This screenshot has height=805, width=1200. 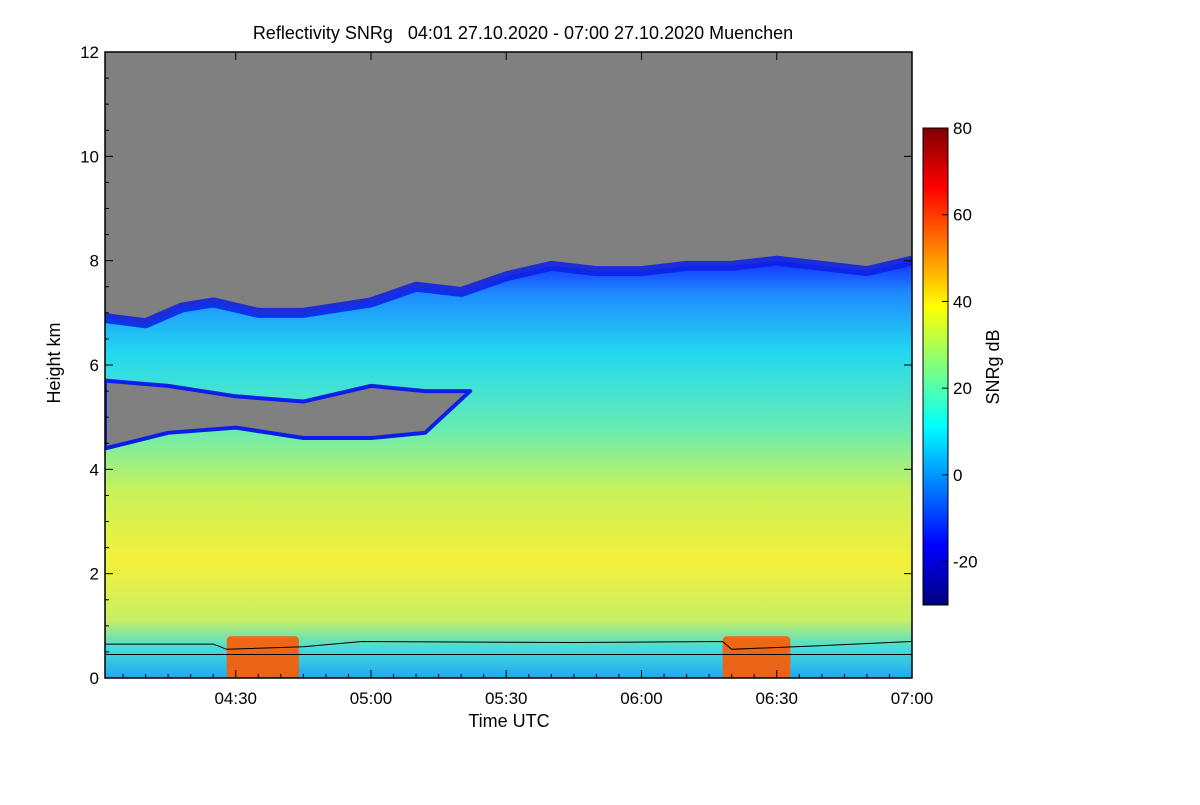 I want to click on colorbar-tick-label: -20, so click(x=965, y=562).